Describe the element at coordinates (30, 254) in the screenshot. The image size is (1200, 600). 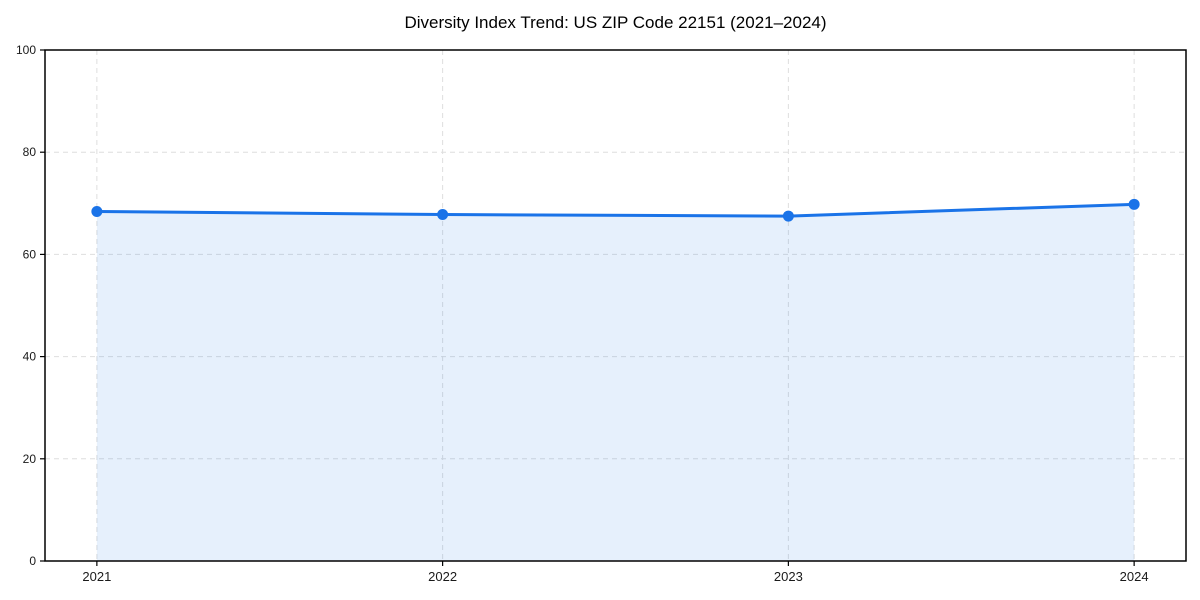
I see `y-tick-label: 60` at that location.